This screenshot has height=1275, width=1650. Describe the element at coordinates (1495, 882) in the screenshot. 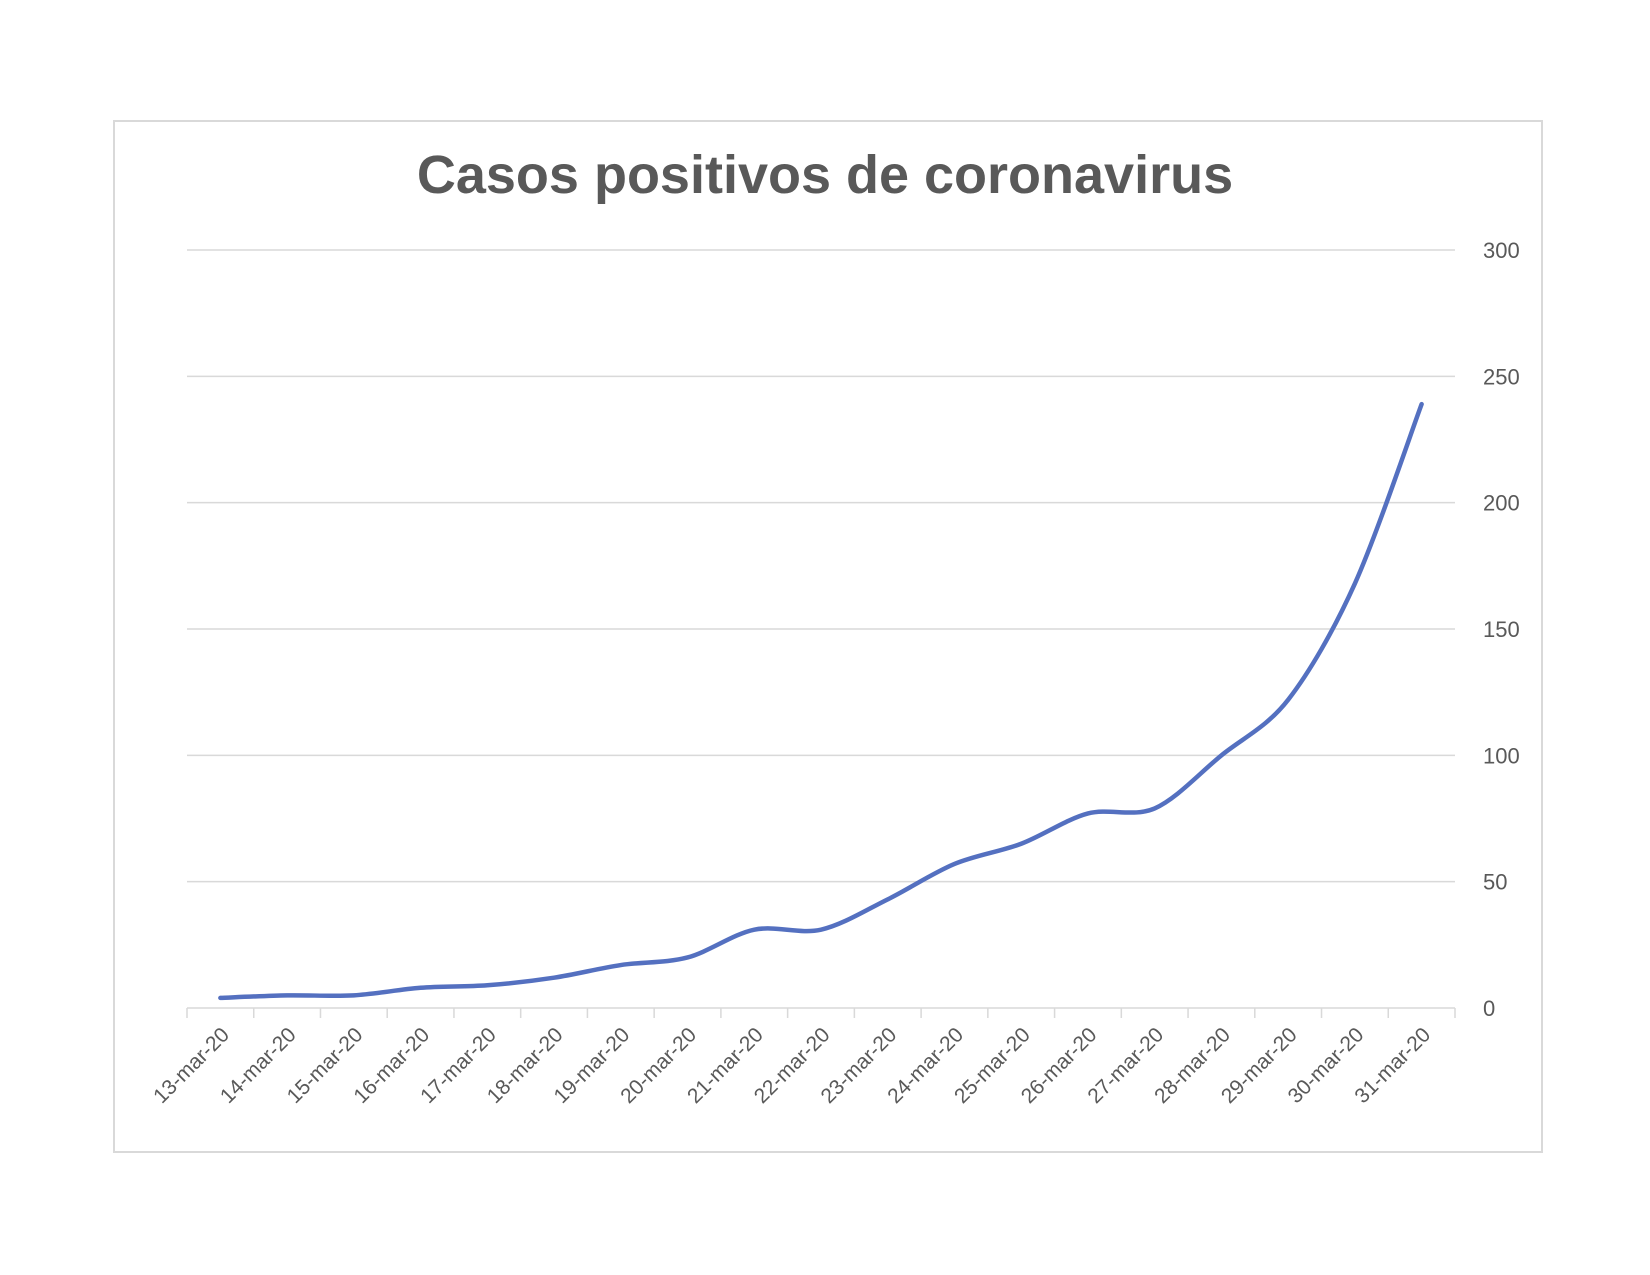

I see `y-tick-label-50: 50` at that location.